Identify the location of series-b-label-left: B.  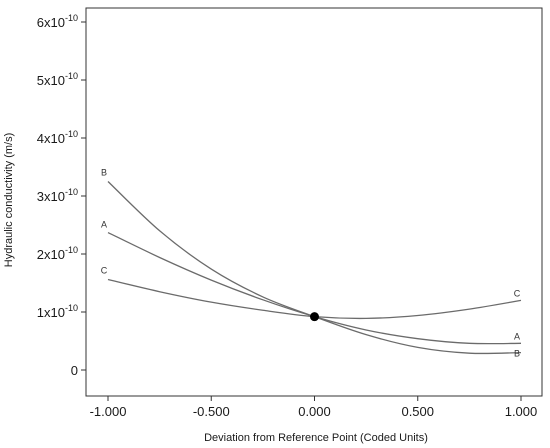
(104, 173).